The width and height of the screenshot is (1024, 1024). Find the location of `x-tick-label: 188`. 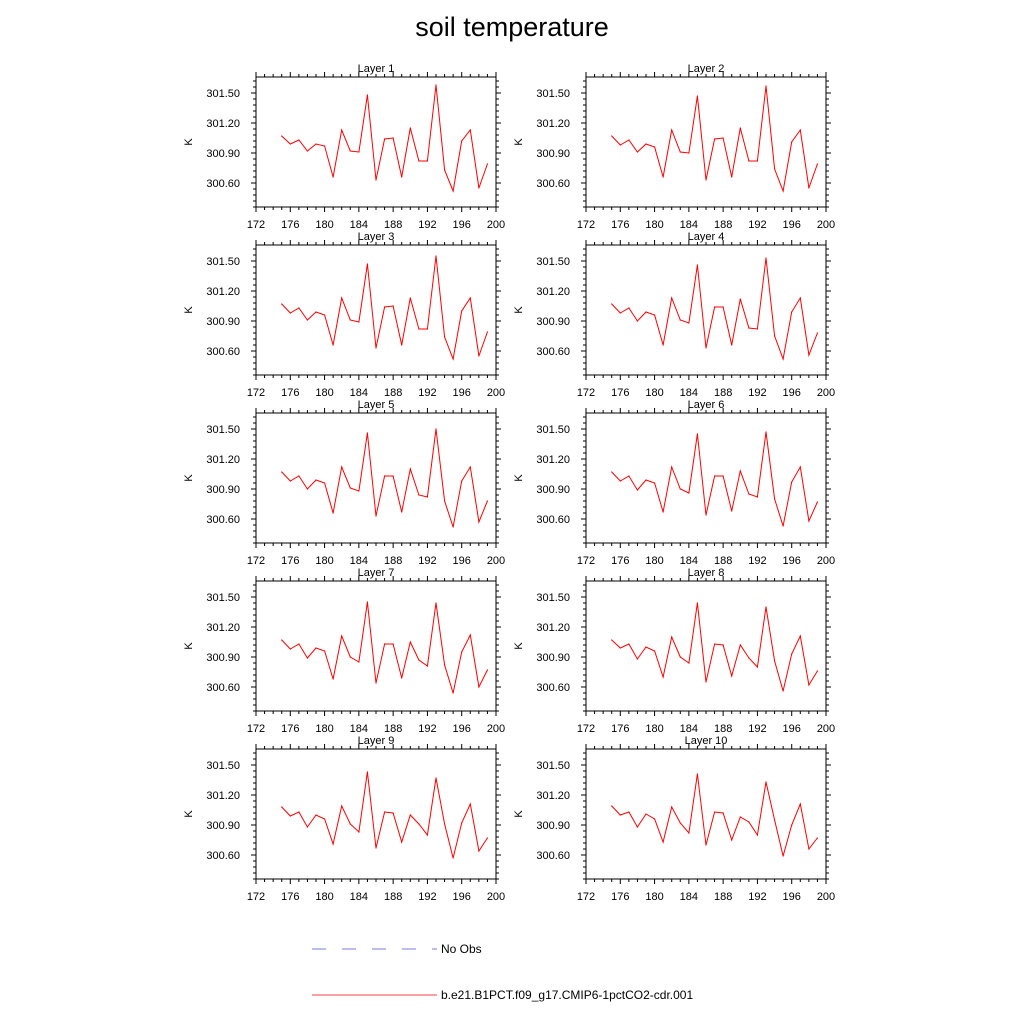

x-tick-label: 188 is located at coordinates (393, 897).